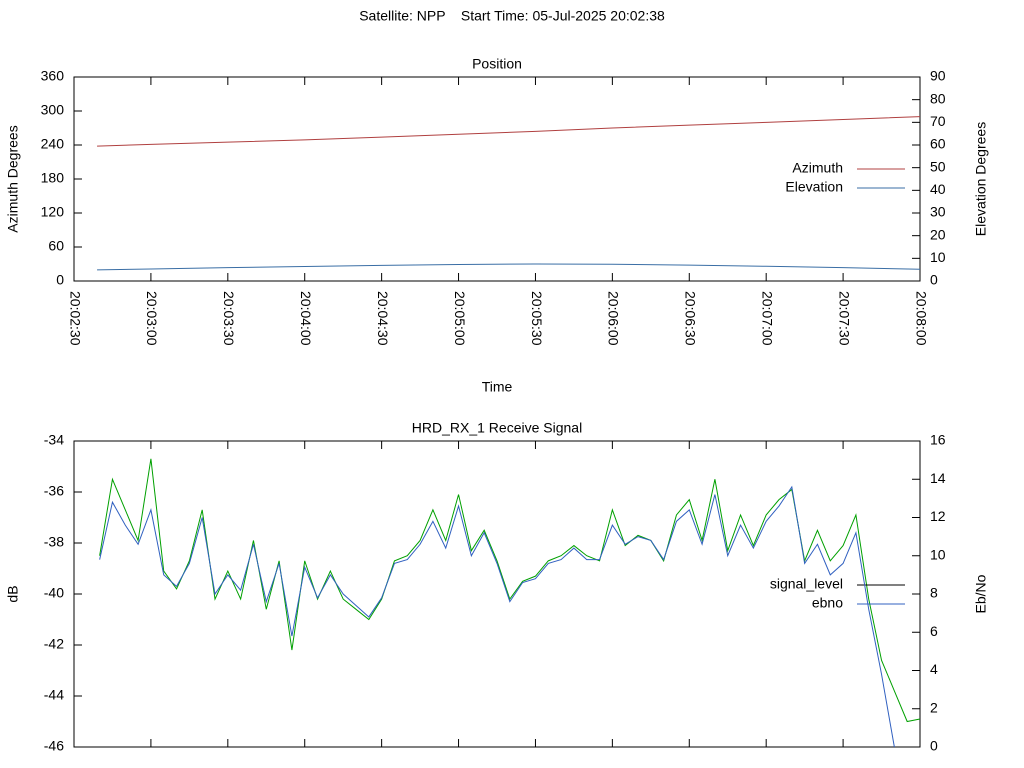 Image resolution: width=1024 pixels, height=768 pixels. I want to click on y2-tick-label: 60, so click(938, 144).